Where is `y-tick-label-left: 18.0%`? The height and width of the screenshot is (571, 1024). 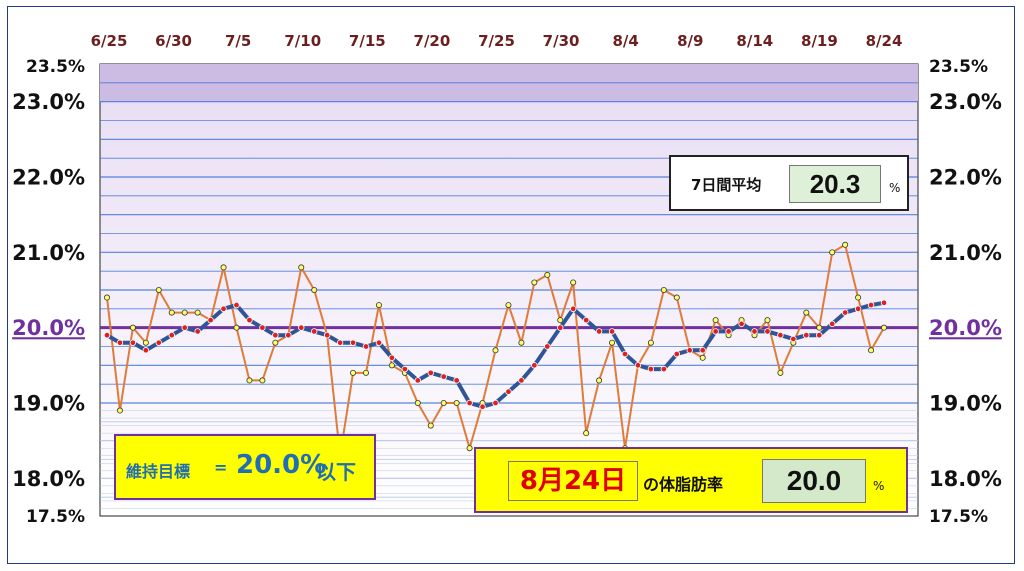 y-tick-label-left: 18.0% is located at coordinates (48, 479).